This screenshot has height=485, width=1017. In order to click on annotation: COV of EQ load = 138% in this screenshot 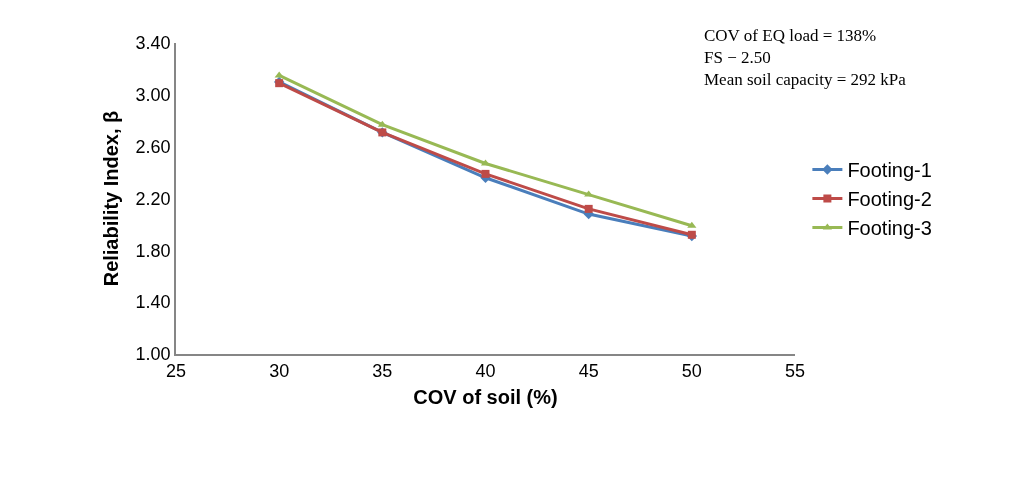, I will do `click(790, 35)`.